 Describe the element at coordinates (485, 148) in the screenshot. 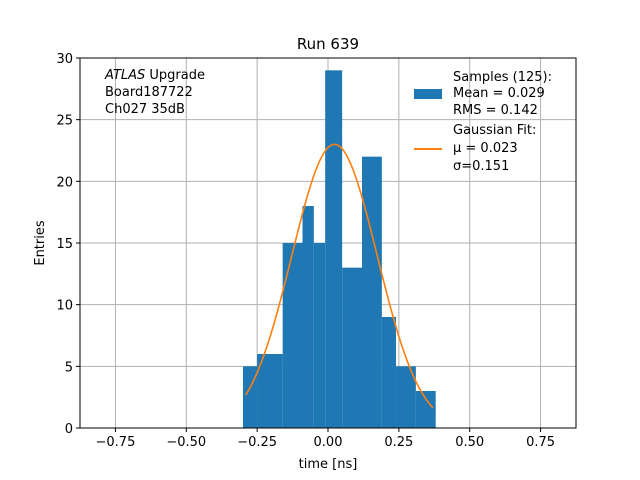

I see `legend-fit-mu: μ = 0.023` at that location.